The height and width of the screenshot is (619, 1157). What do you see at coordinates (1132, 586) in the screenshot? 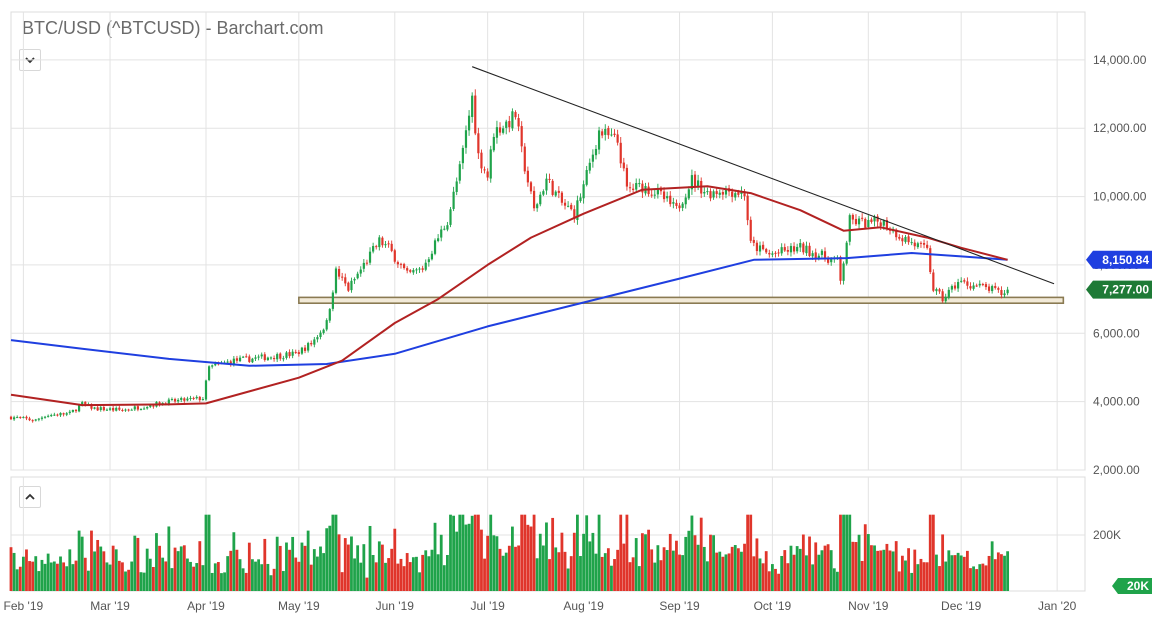
I see `volume-last-tag-bg` at bounding box center [1132, 586].